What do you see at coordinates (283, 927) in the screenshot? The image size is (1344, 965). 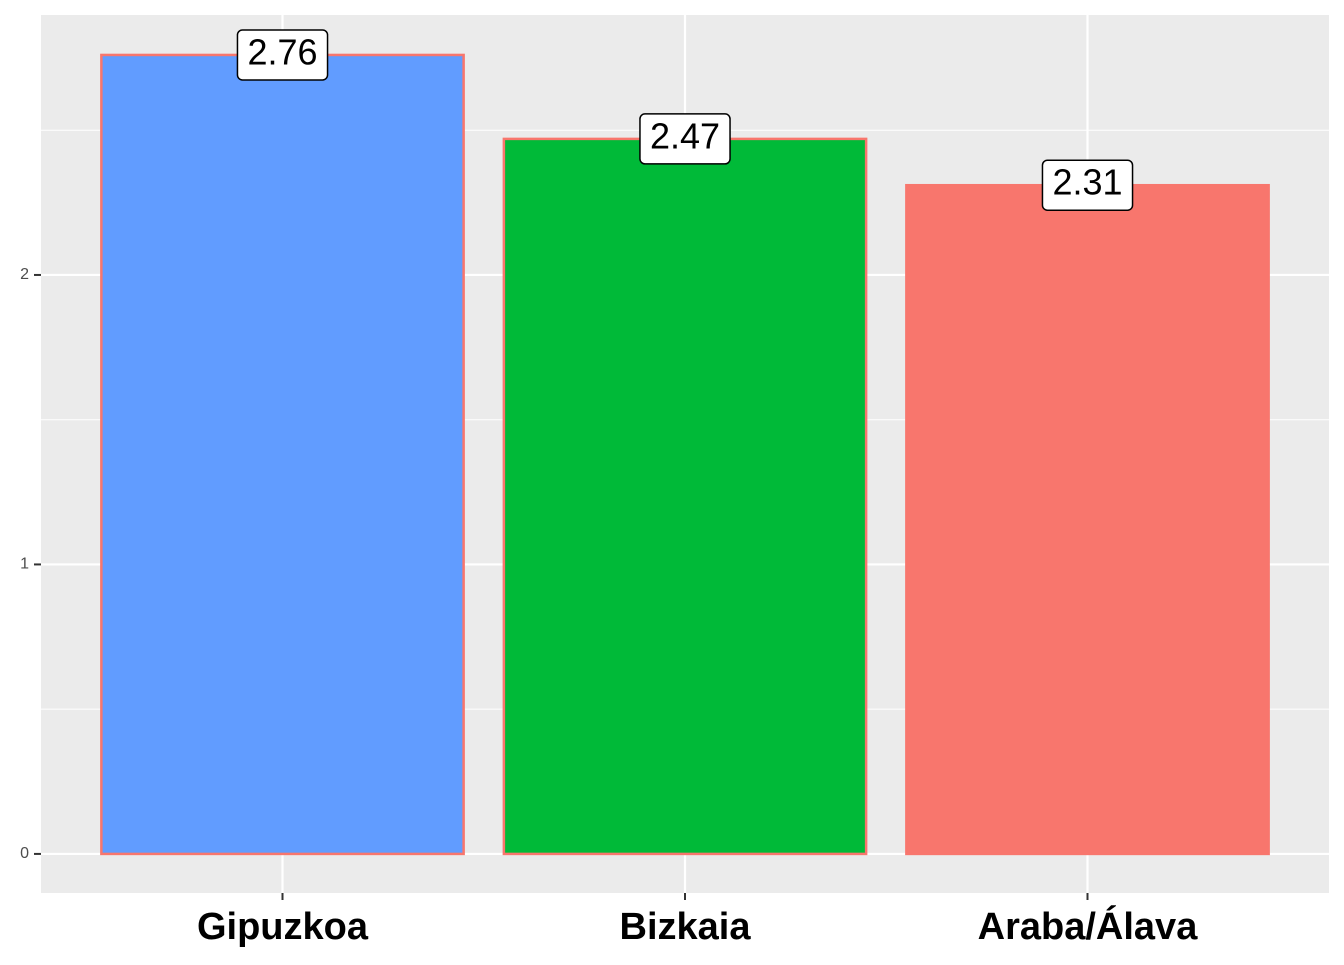 I see `x-tick-label: Gipuzkoa` at bounding box center [283, 927].